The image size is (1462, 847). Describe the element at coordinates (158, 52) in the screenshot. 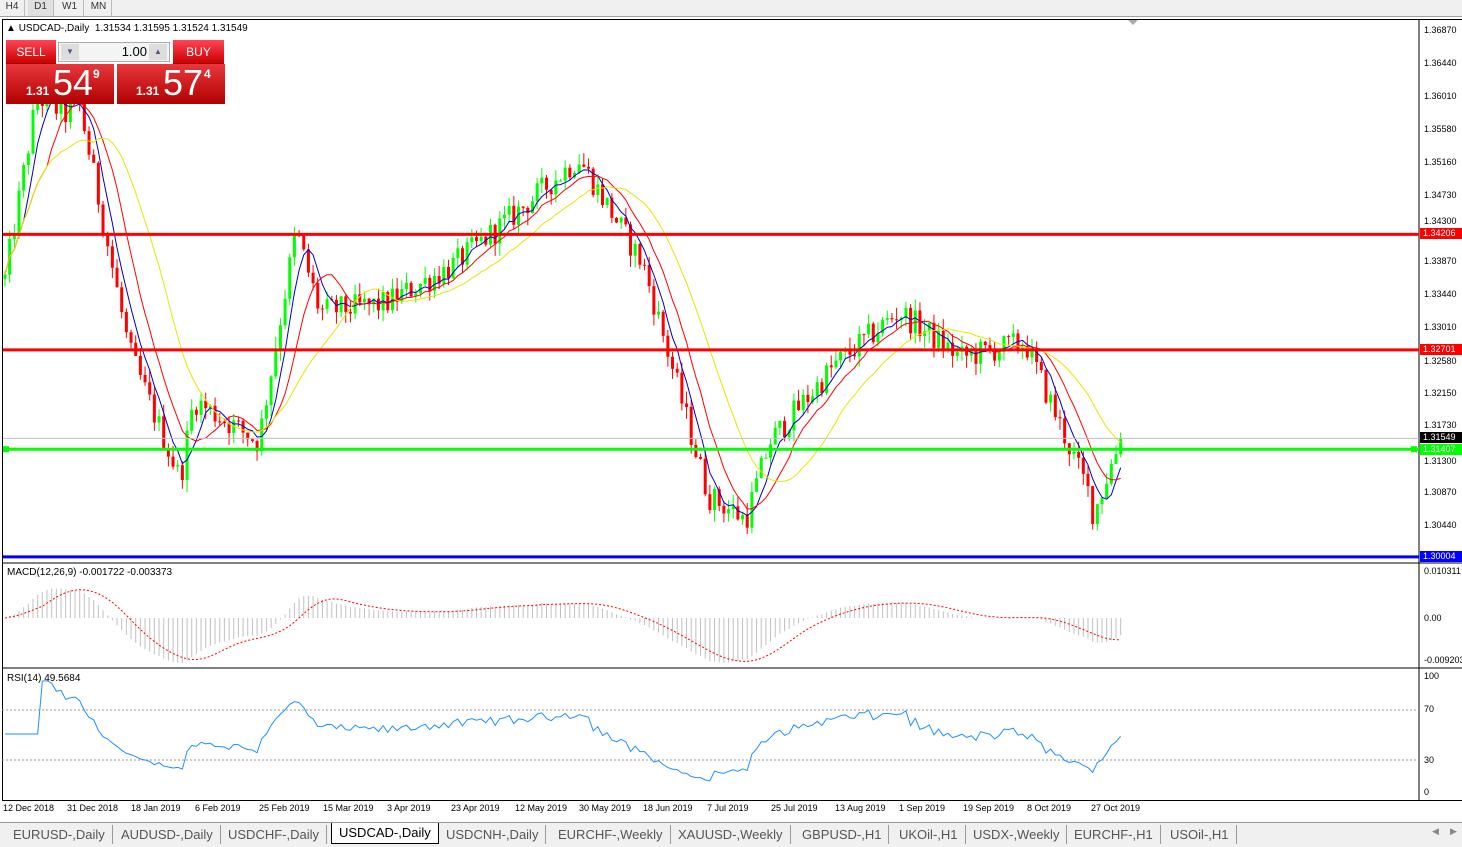

I see `lot-increase-icon: ▲` at that location.